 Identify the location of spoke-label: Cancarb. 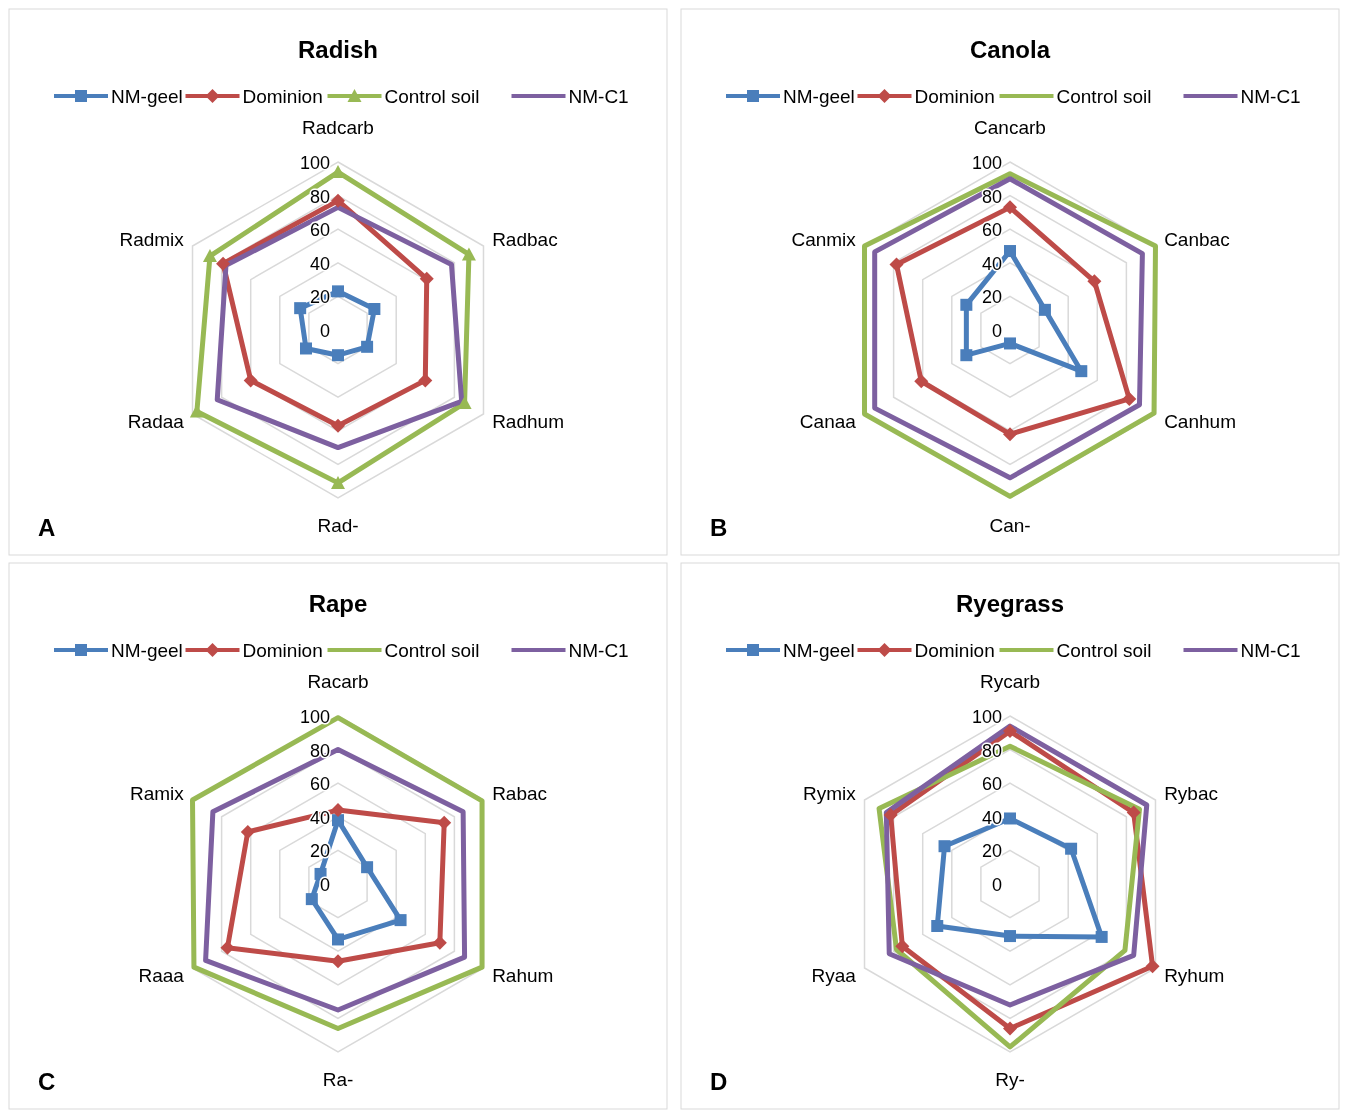
(1010, 127).